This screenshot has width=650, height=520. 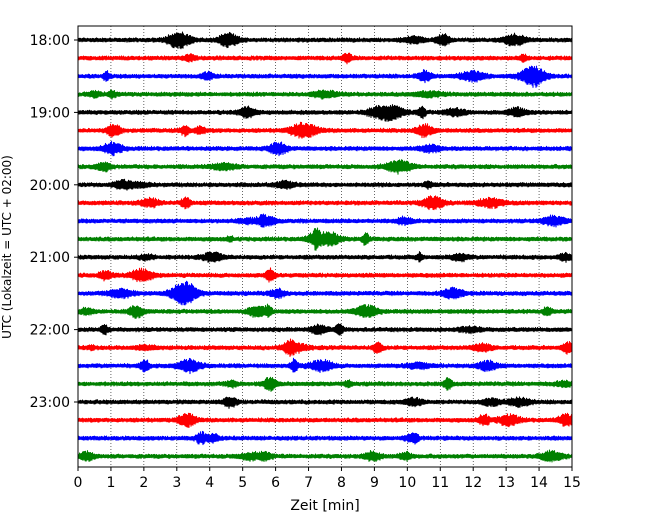 I want to click on x-tick-label: 9, so click(x=374, y=483).